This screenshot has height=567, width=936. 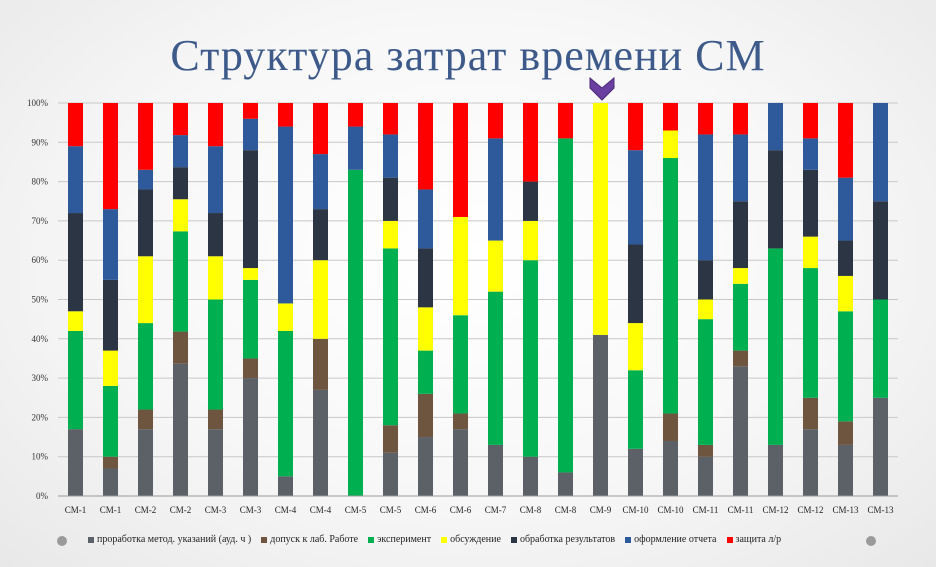 What do you see at coordinates (567, 539) in the screenshot?
I see `legend-label: обработка результатов` at bounding box center [567, 539].